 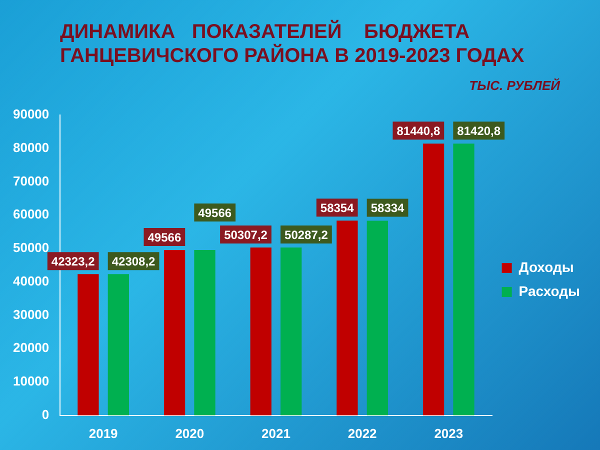 I want to click on y-tick-label: 60000, so click(x=31, y=214).